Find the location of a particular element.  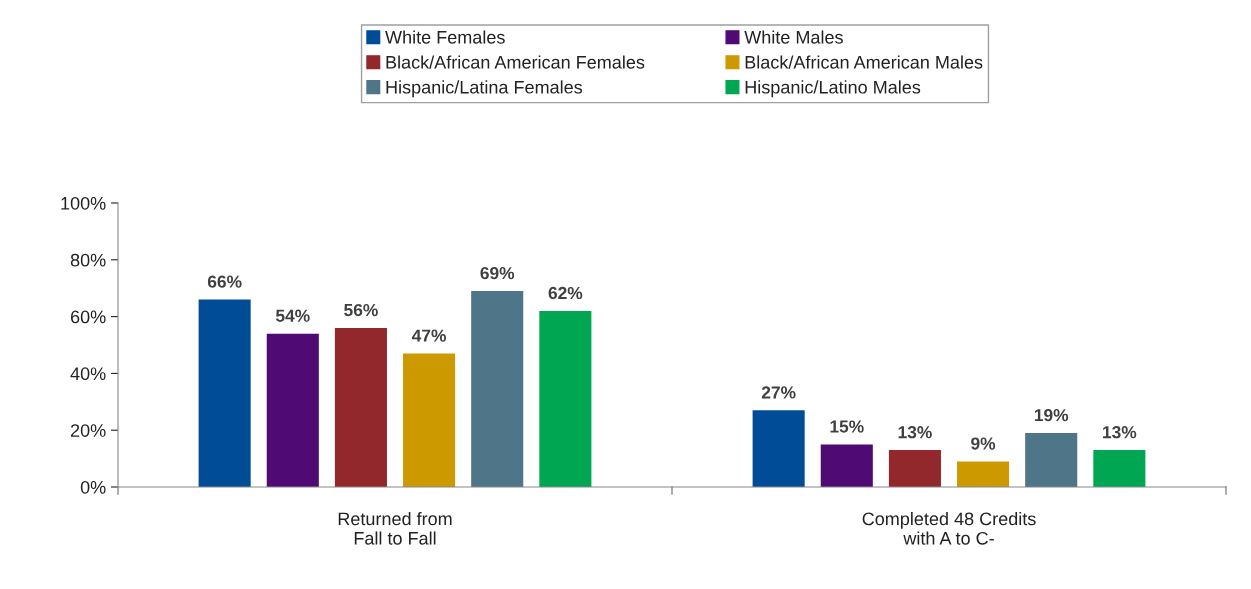

y-tick-label: 0% is located at coordinates (93, 487).